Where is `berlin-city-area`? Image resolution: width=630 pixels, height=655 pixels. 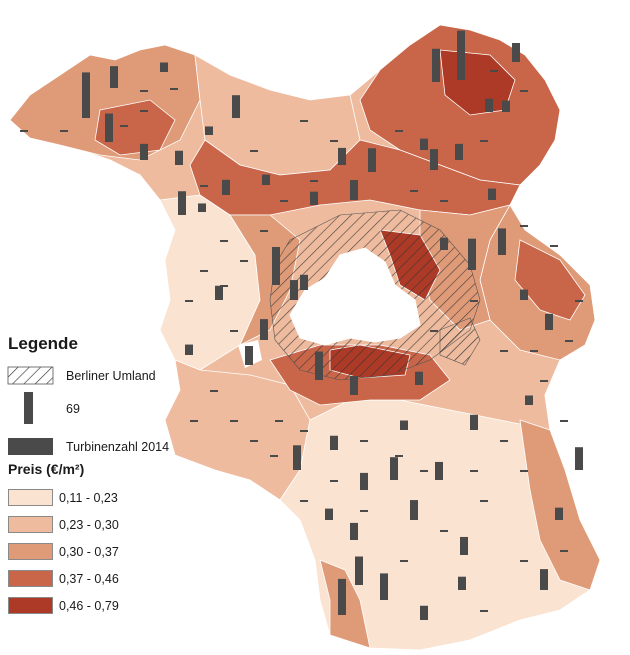 berlin-city-area is located at coordinates (355, 296).